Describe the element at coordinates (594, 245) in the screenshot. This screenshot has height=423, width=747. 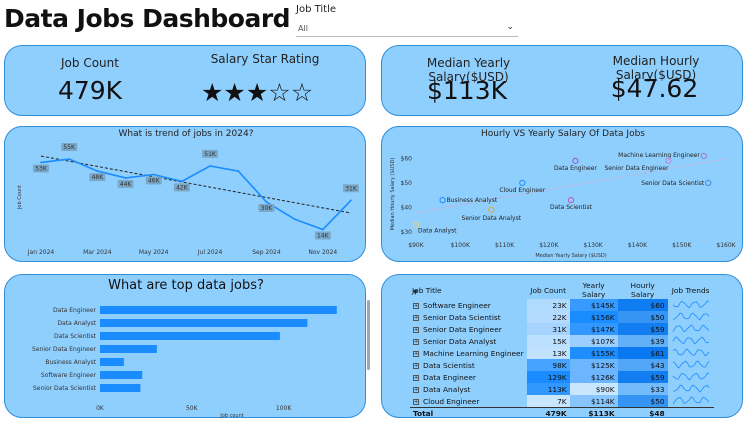
I see `x-tick-label: $130K` at that location.